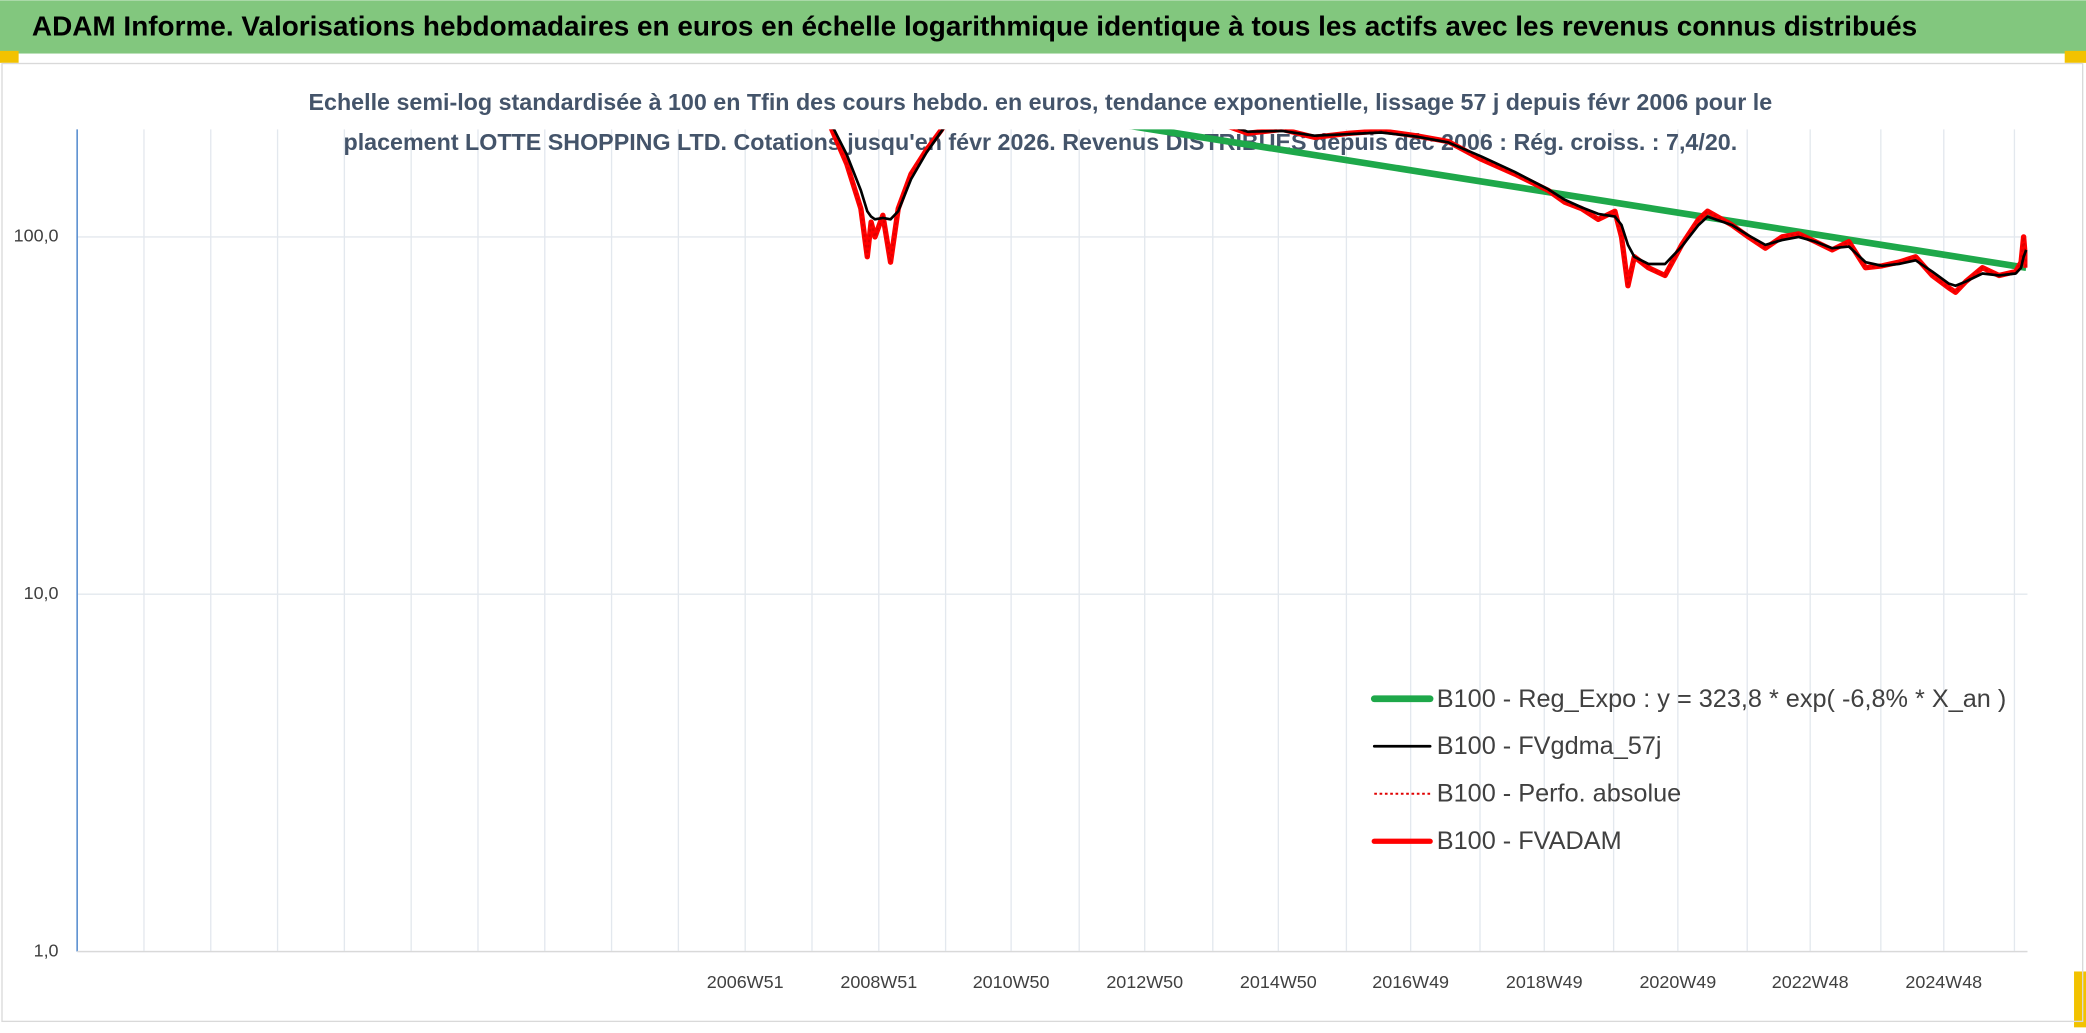 The width and height of the screenshot is (2086, 1033). I want to click on x-tick-label: 2012W50, so click(1144, 982).